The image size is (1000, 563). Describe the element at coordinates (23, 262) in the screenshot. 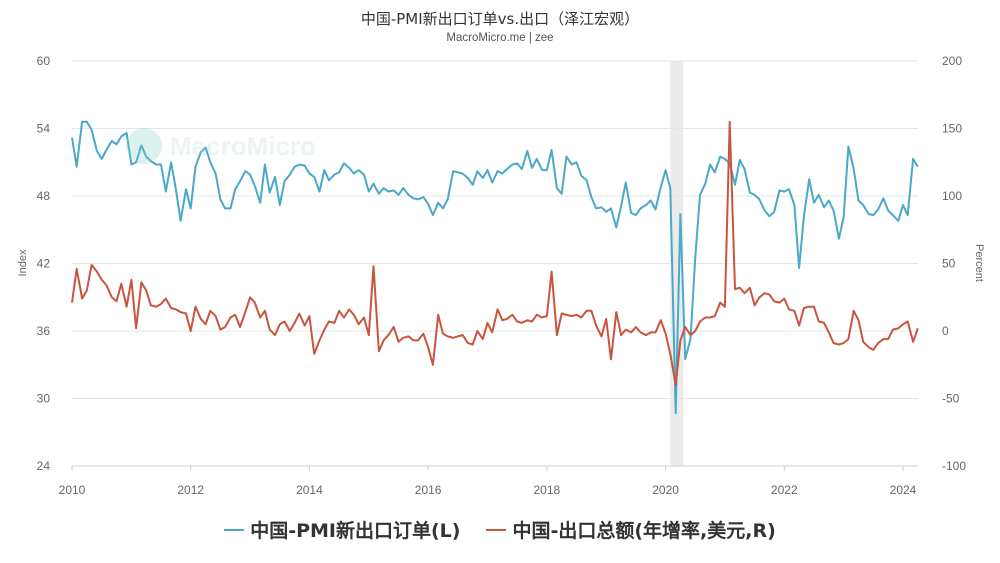

I see `left-axis-title: Index` at that location.